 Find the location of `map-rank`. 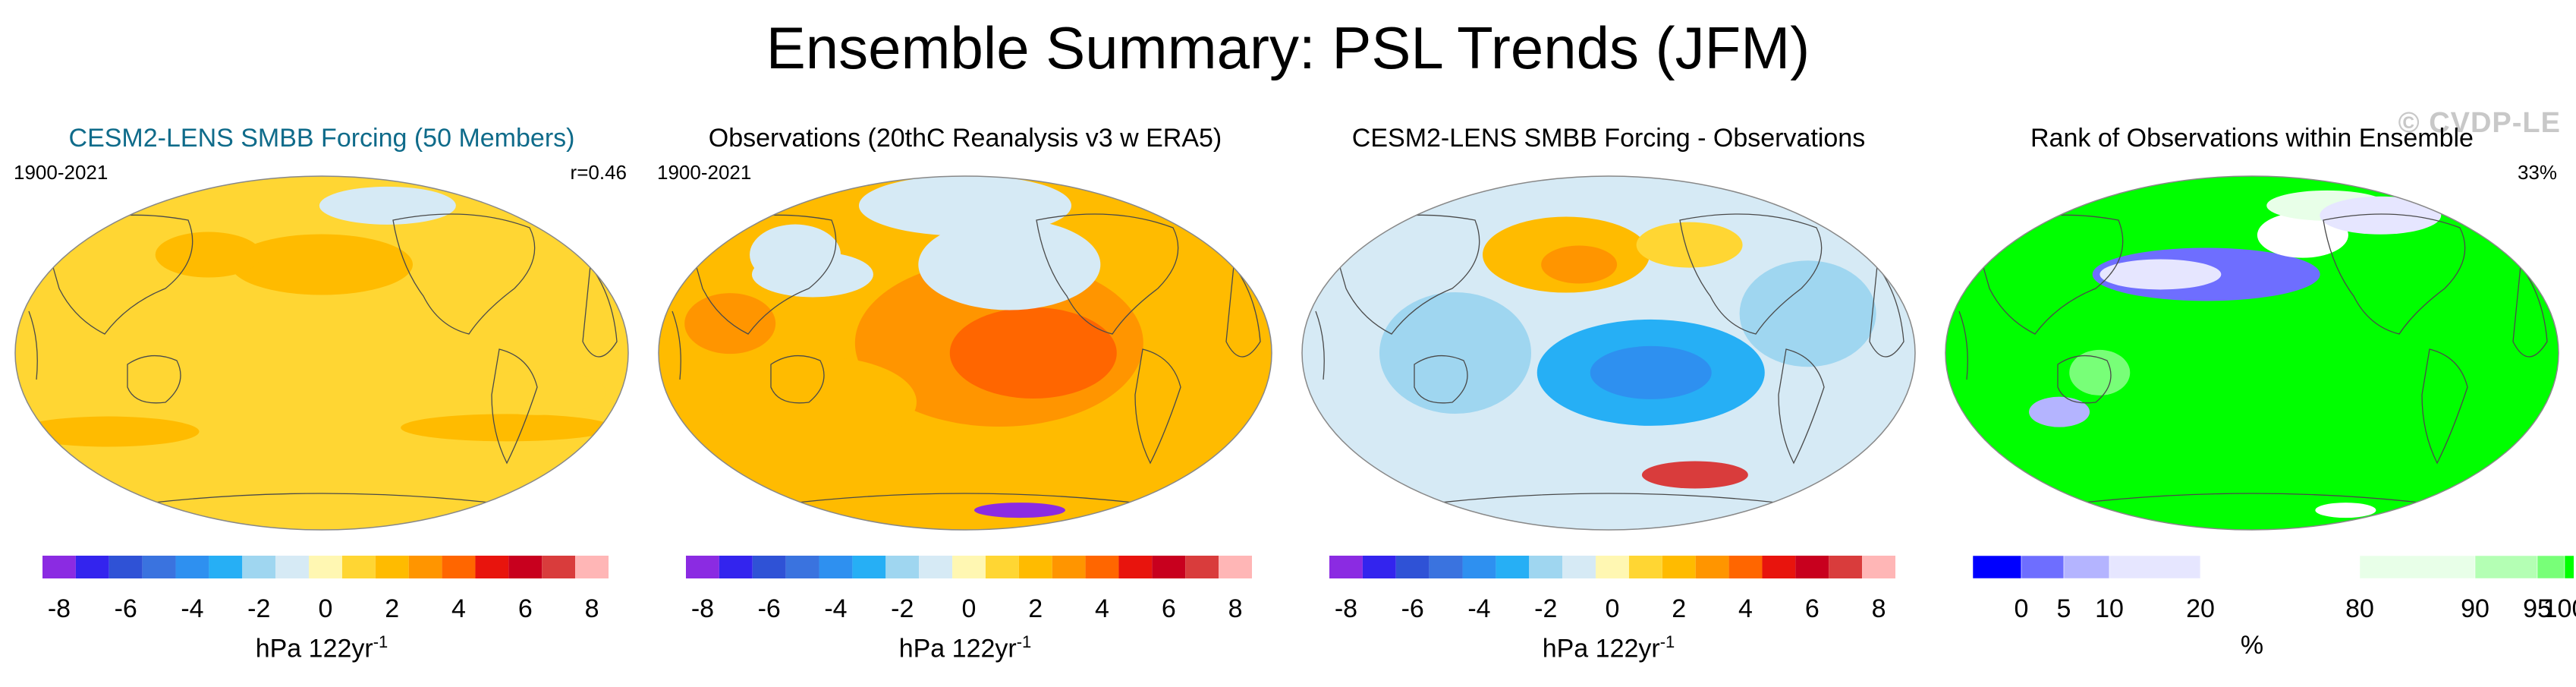

map-rank is located at coordinates (2252, 353).